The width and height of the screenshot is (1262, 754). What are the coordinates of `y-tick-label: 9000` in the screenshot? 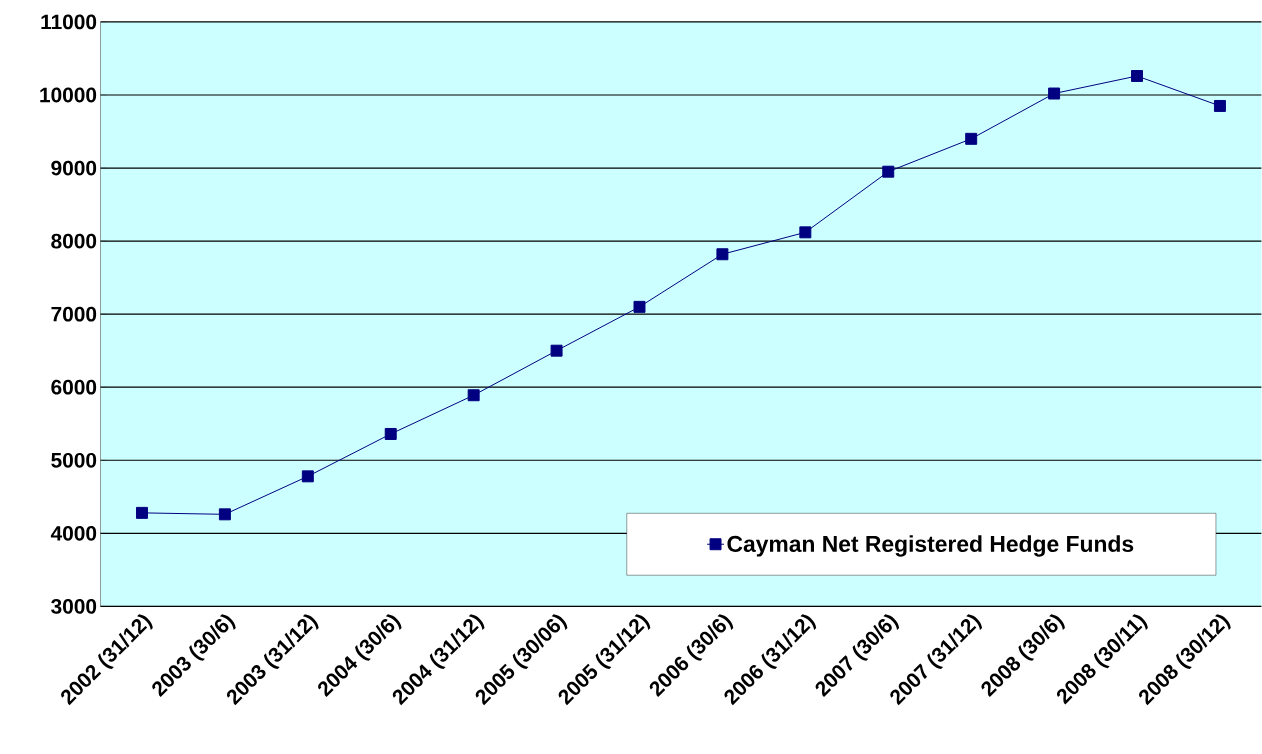 It's located at (74, 168).